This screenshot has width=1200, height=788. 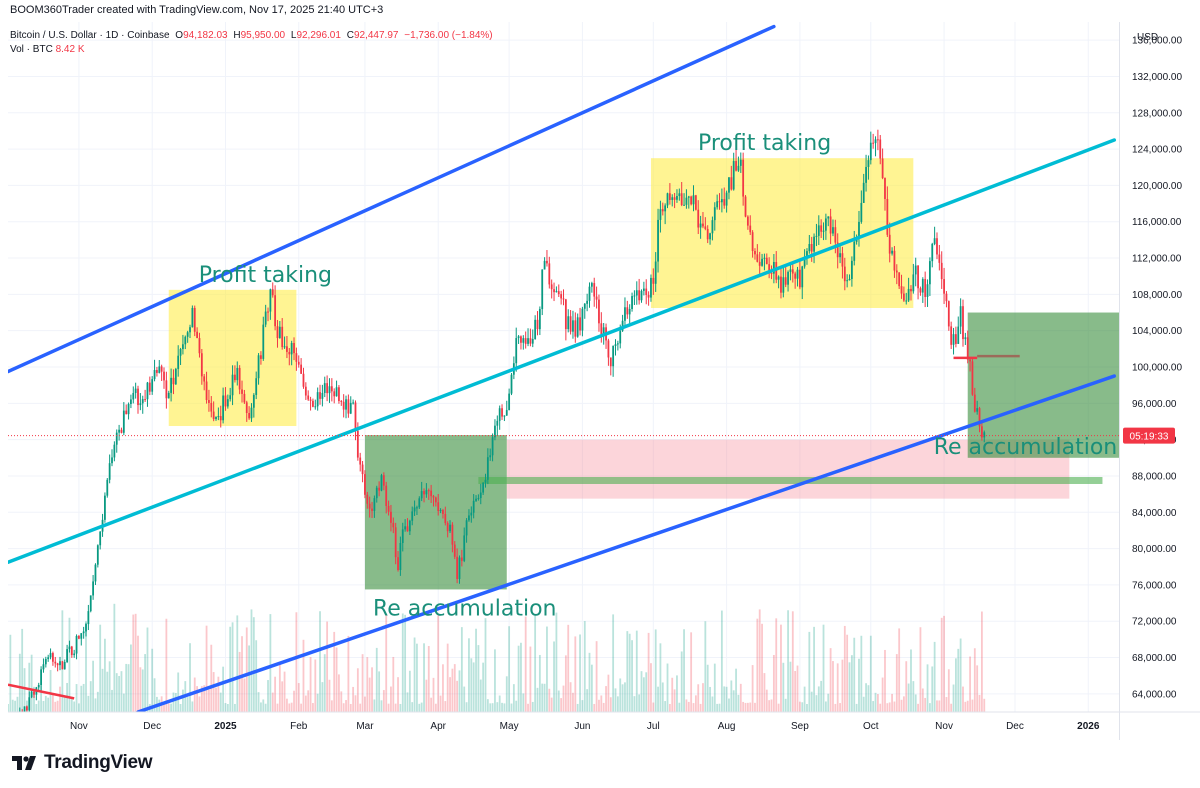 What do you see at coordinates (225, 726) in the screenshot?
I see `time-tick-label: 2025` at bounding box center [225, 726].